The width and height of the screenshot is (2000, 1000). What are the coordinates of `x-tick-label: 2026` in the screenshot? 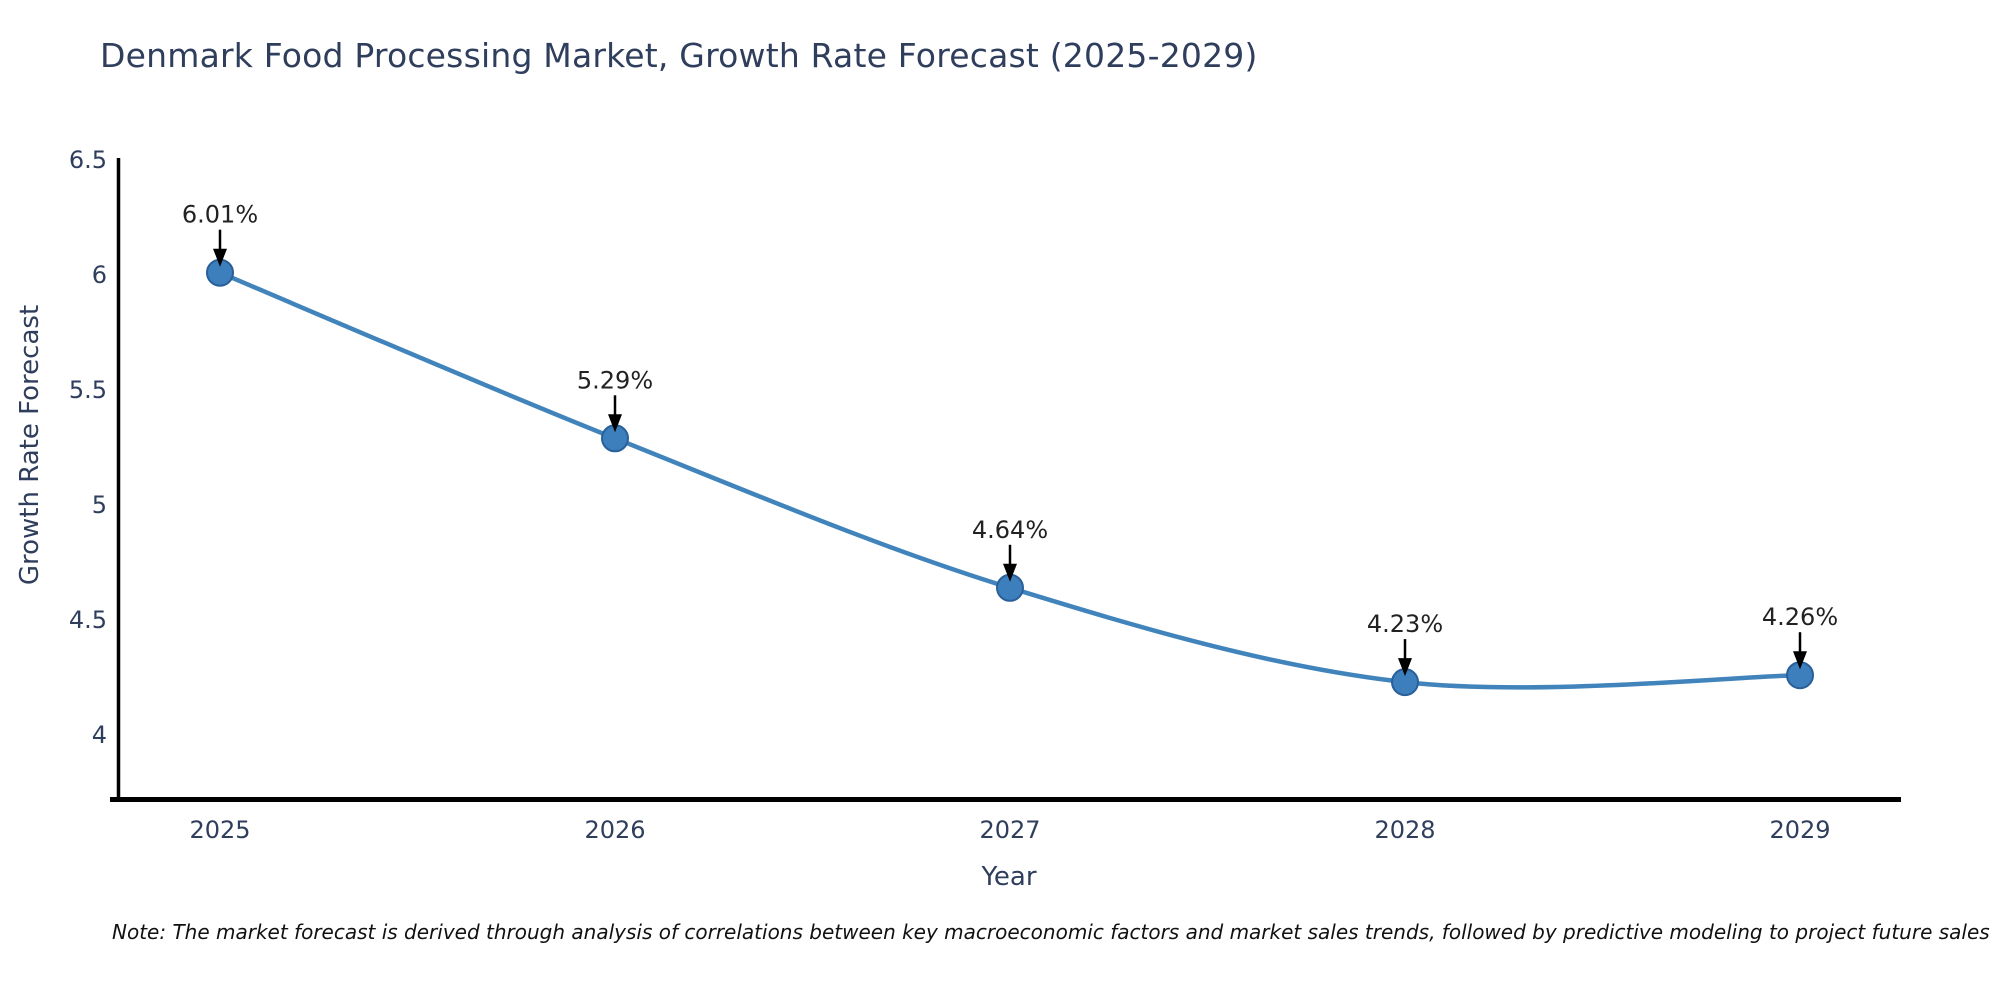 It's located at (614, 830).